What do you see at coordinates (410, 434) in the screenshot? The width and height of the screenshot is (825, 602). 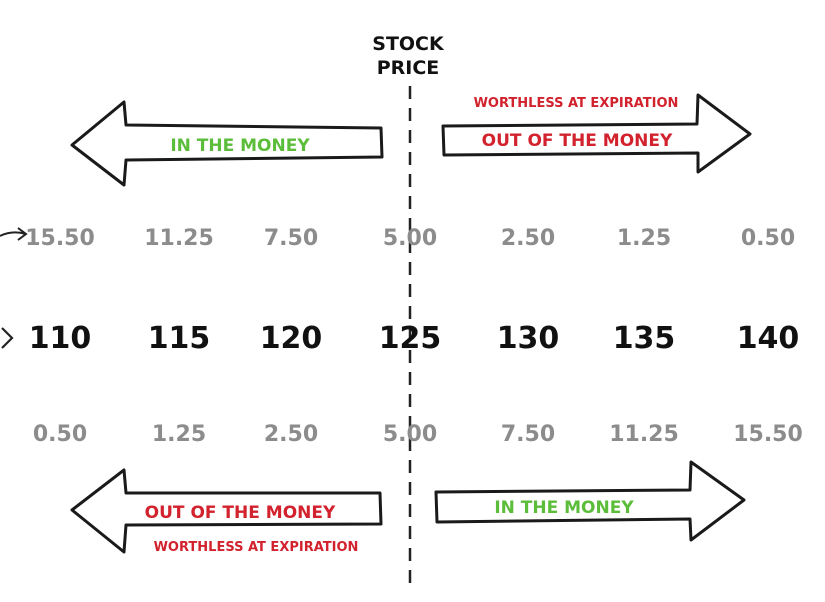 I see `put-premium-value-3: 5.00` at bounding box center [410, 434].